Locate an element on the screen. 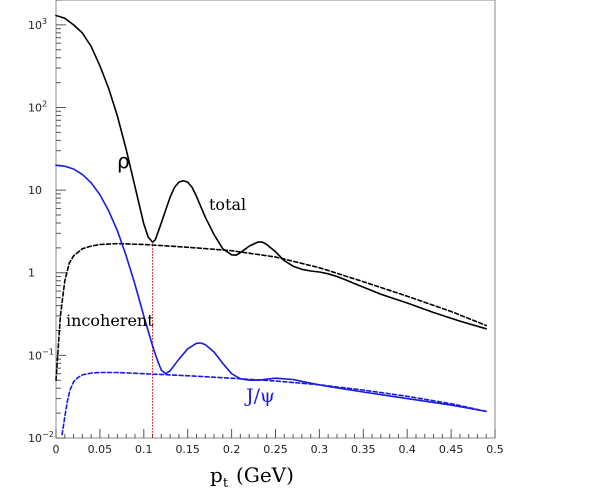 This screenshot has width=595, height=496. x-tick-label-3: 0.15 is located at coordinates (187, 449).